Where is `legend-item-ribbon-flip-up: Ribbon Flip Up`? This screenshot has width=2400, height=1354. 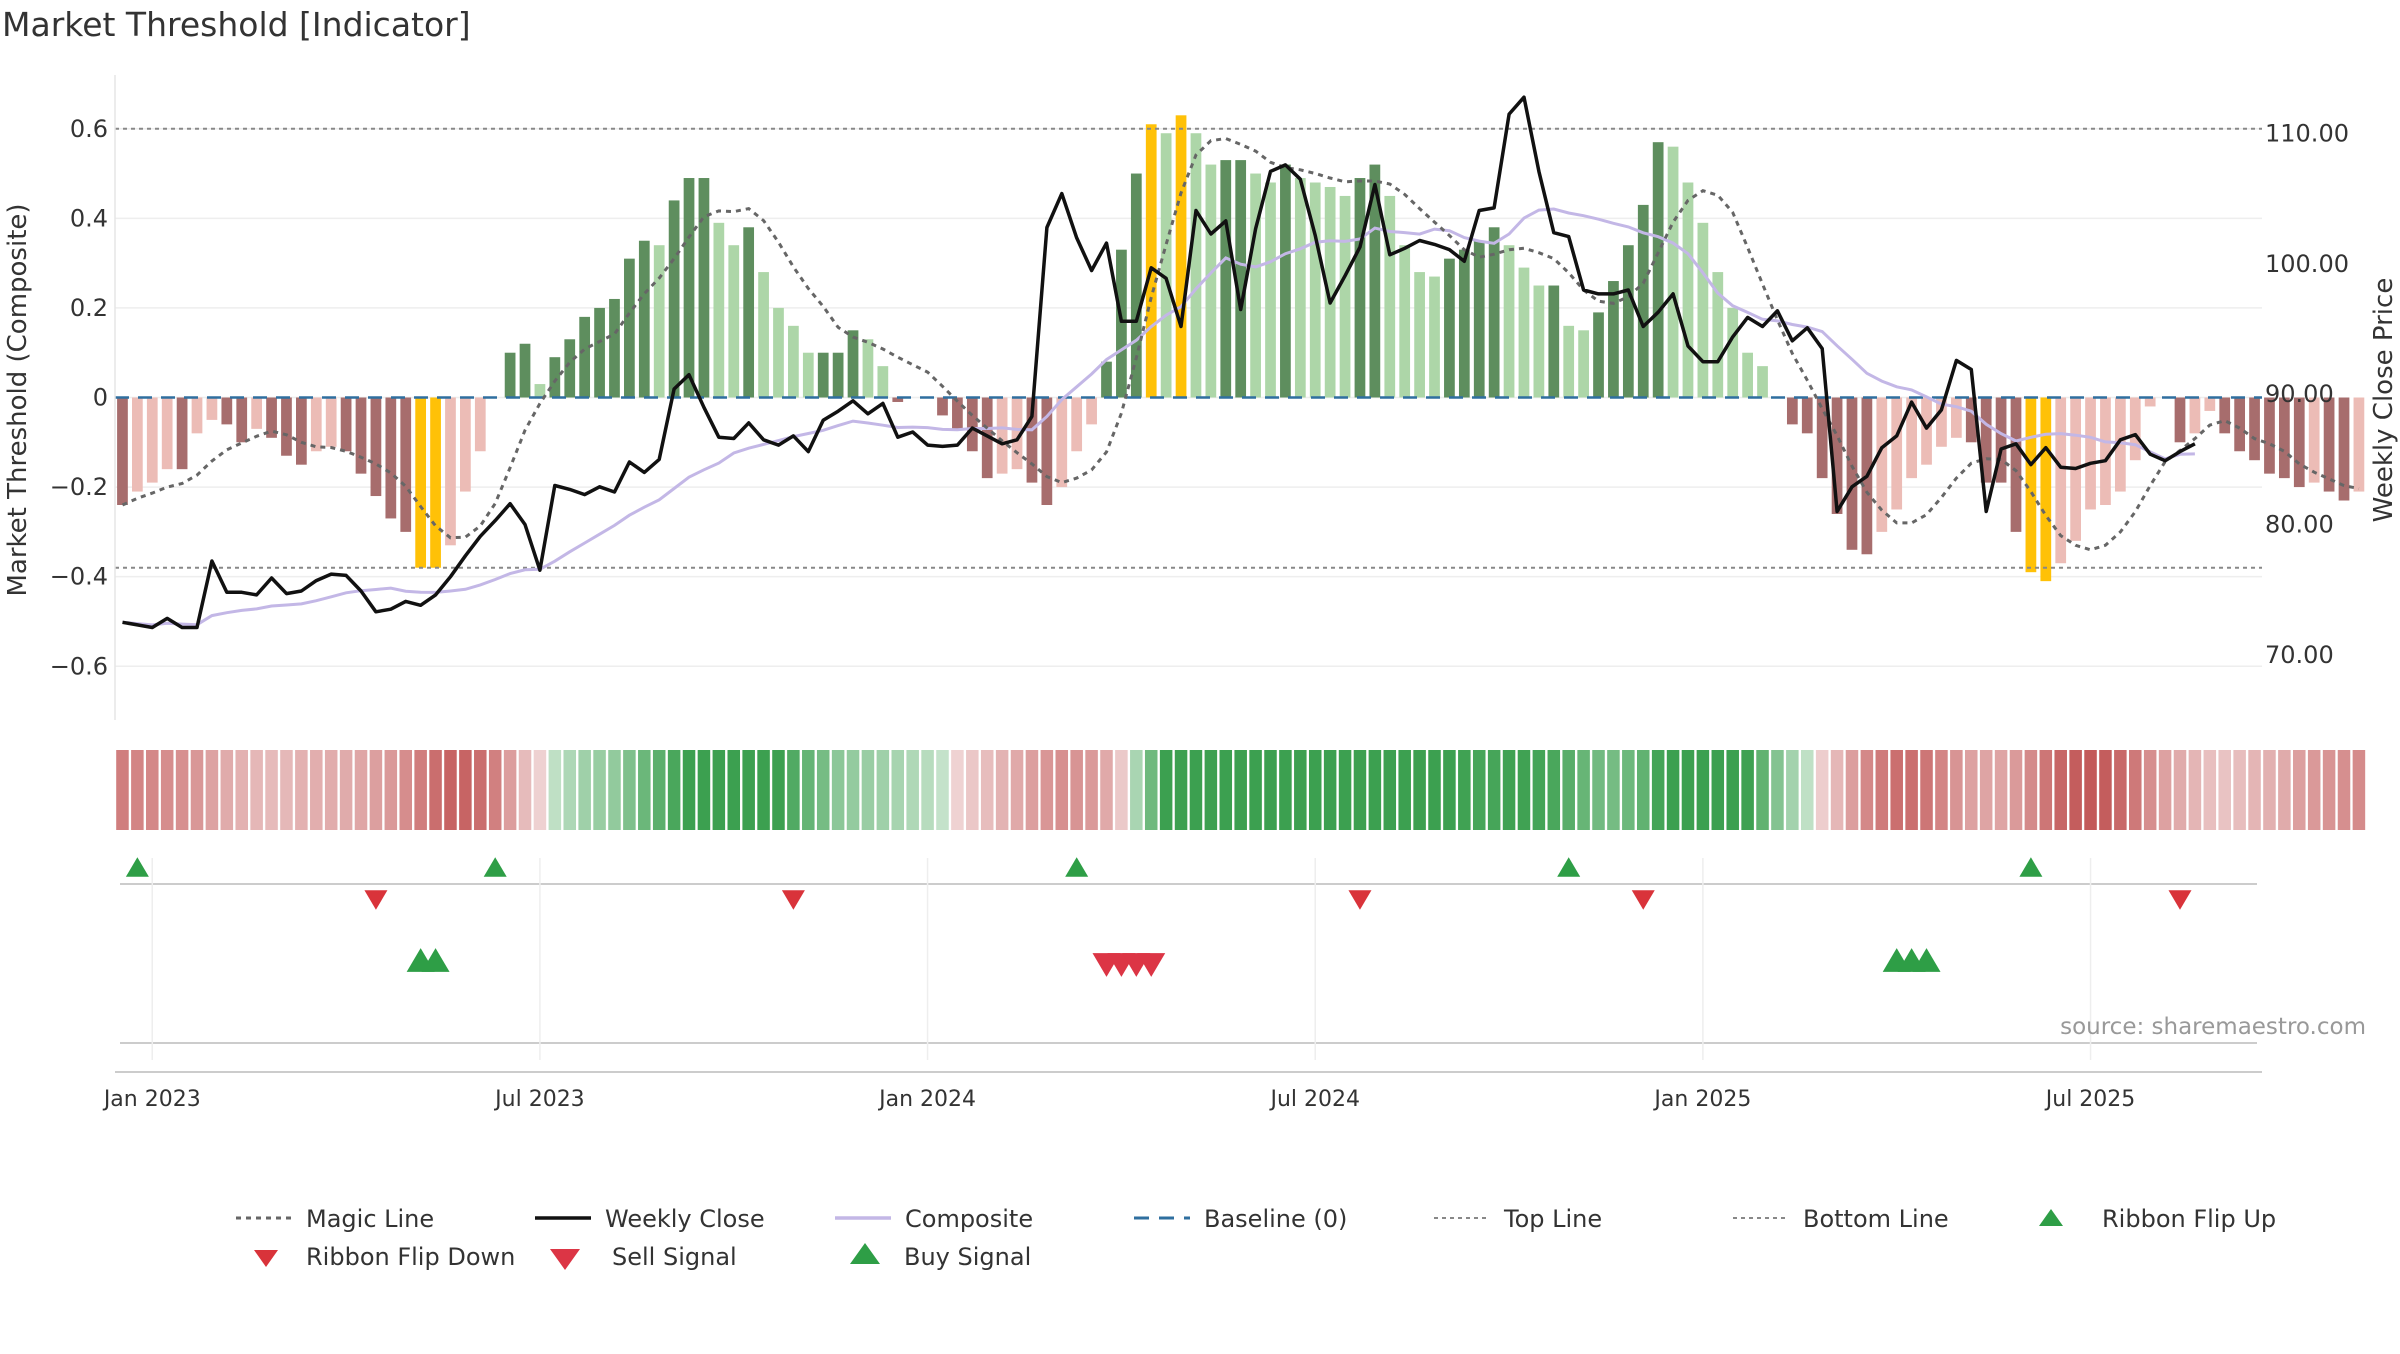
legend-item-ribbon-flip-up: Ribbon Flip Up is located at coordinates (2157, 1219).